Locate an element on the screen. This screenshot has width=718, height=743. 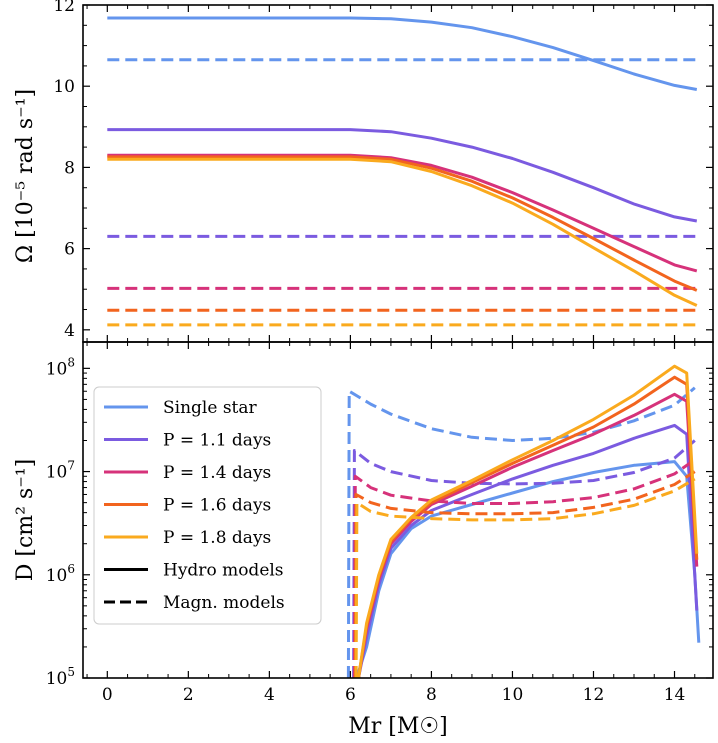
omega-tick-label: 10 is located at coordinates (64, 87).